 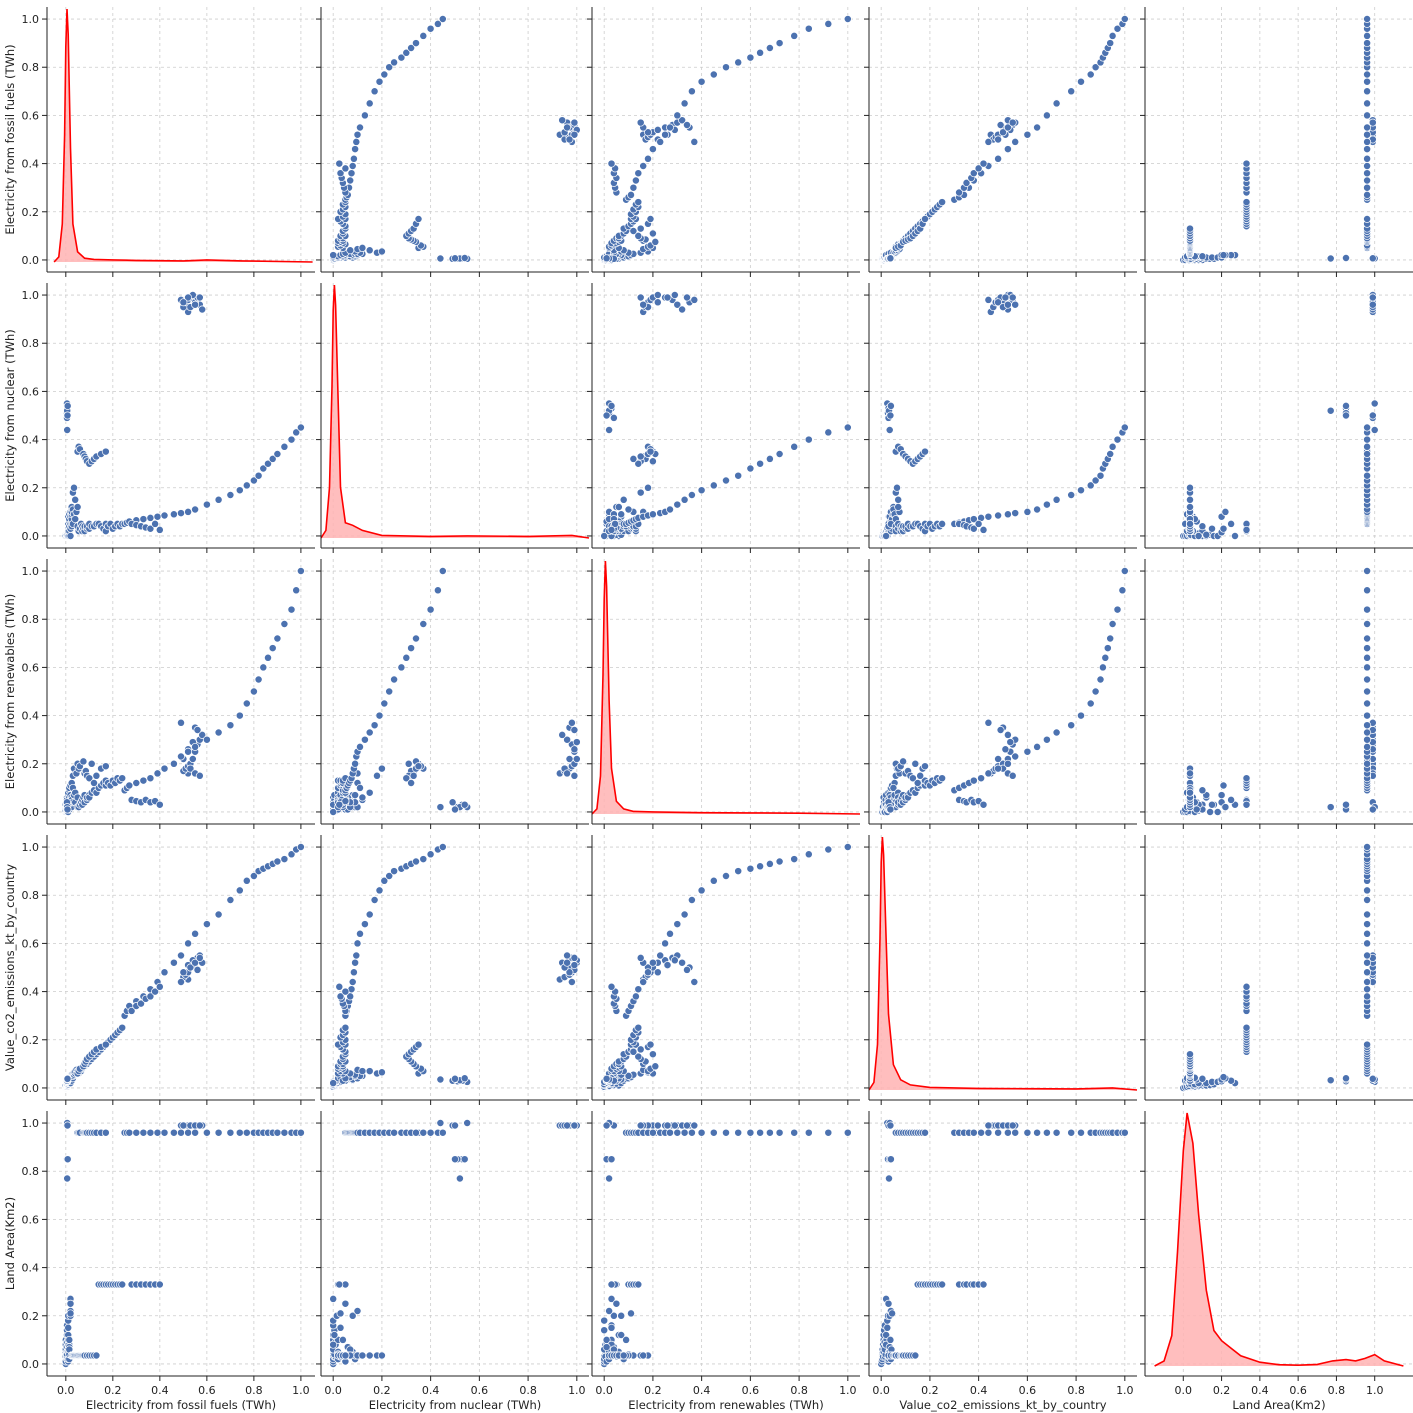 What do you see at coordinates (1279, 1239) in the screenshot?
I see `kde-fill` at bounding box center [1279, 1239].